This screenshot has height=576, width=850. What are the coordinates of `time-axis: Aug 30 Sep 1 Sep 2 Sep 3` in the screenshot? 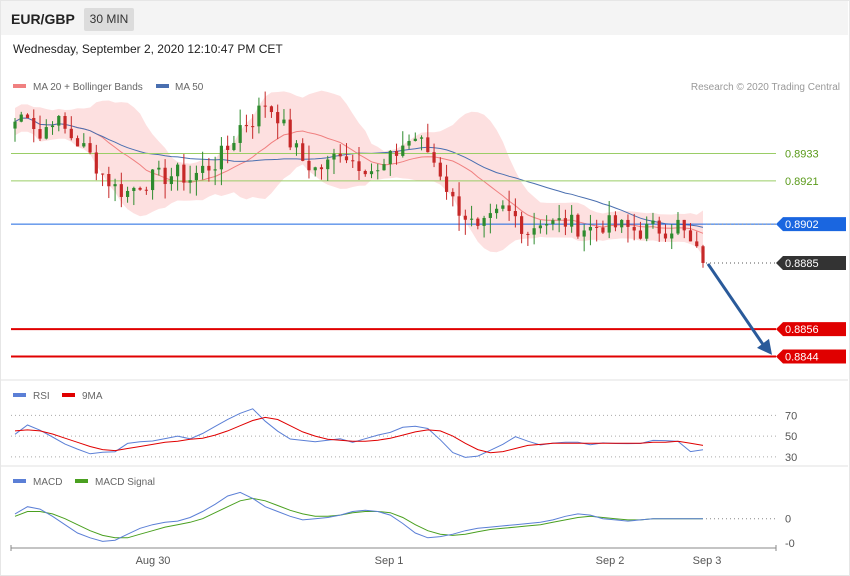 It's located at (393, 556).